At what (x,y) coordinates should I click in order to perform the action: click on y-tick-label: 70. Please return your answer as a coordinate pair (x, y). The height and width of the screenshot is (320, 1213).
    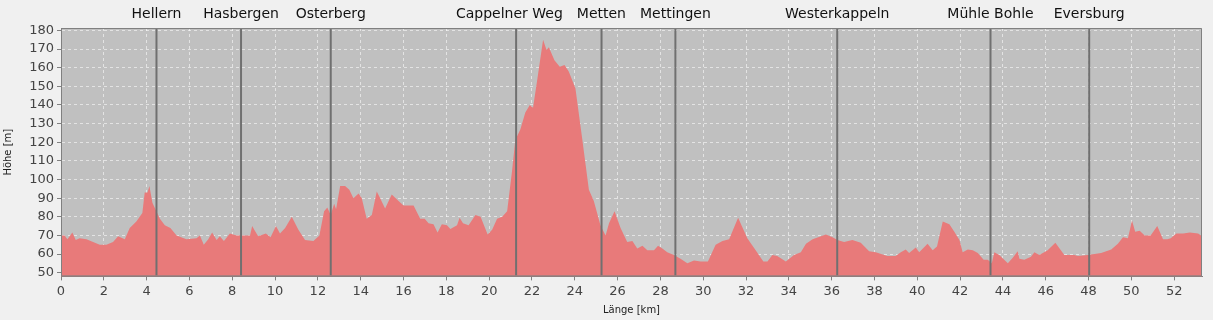
    Looking at the image, I should click on (45, 234).